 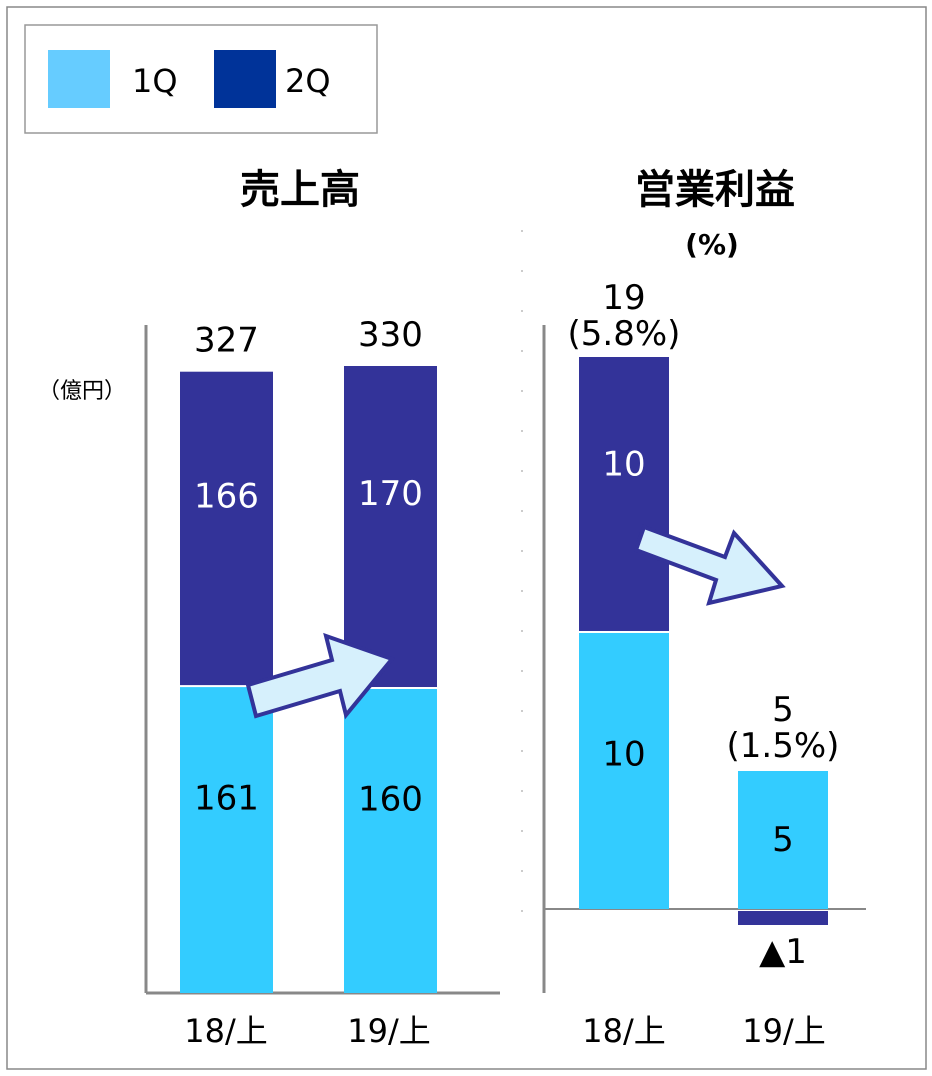 I want to click on op-tick-19: 19/上, so click(x=784, y=1031).